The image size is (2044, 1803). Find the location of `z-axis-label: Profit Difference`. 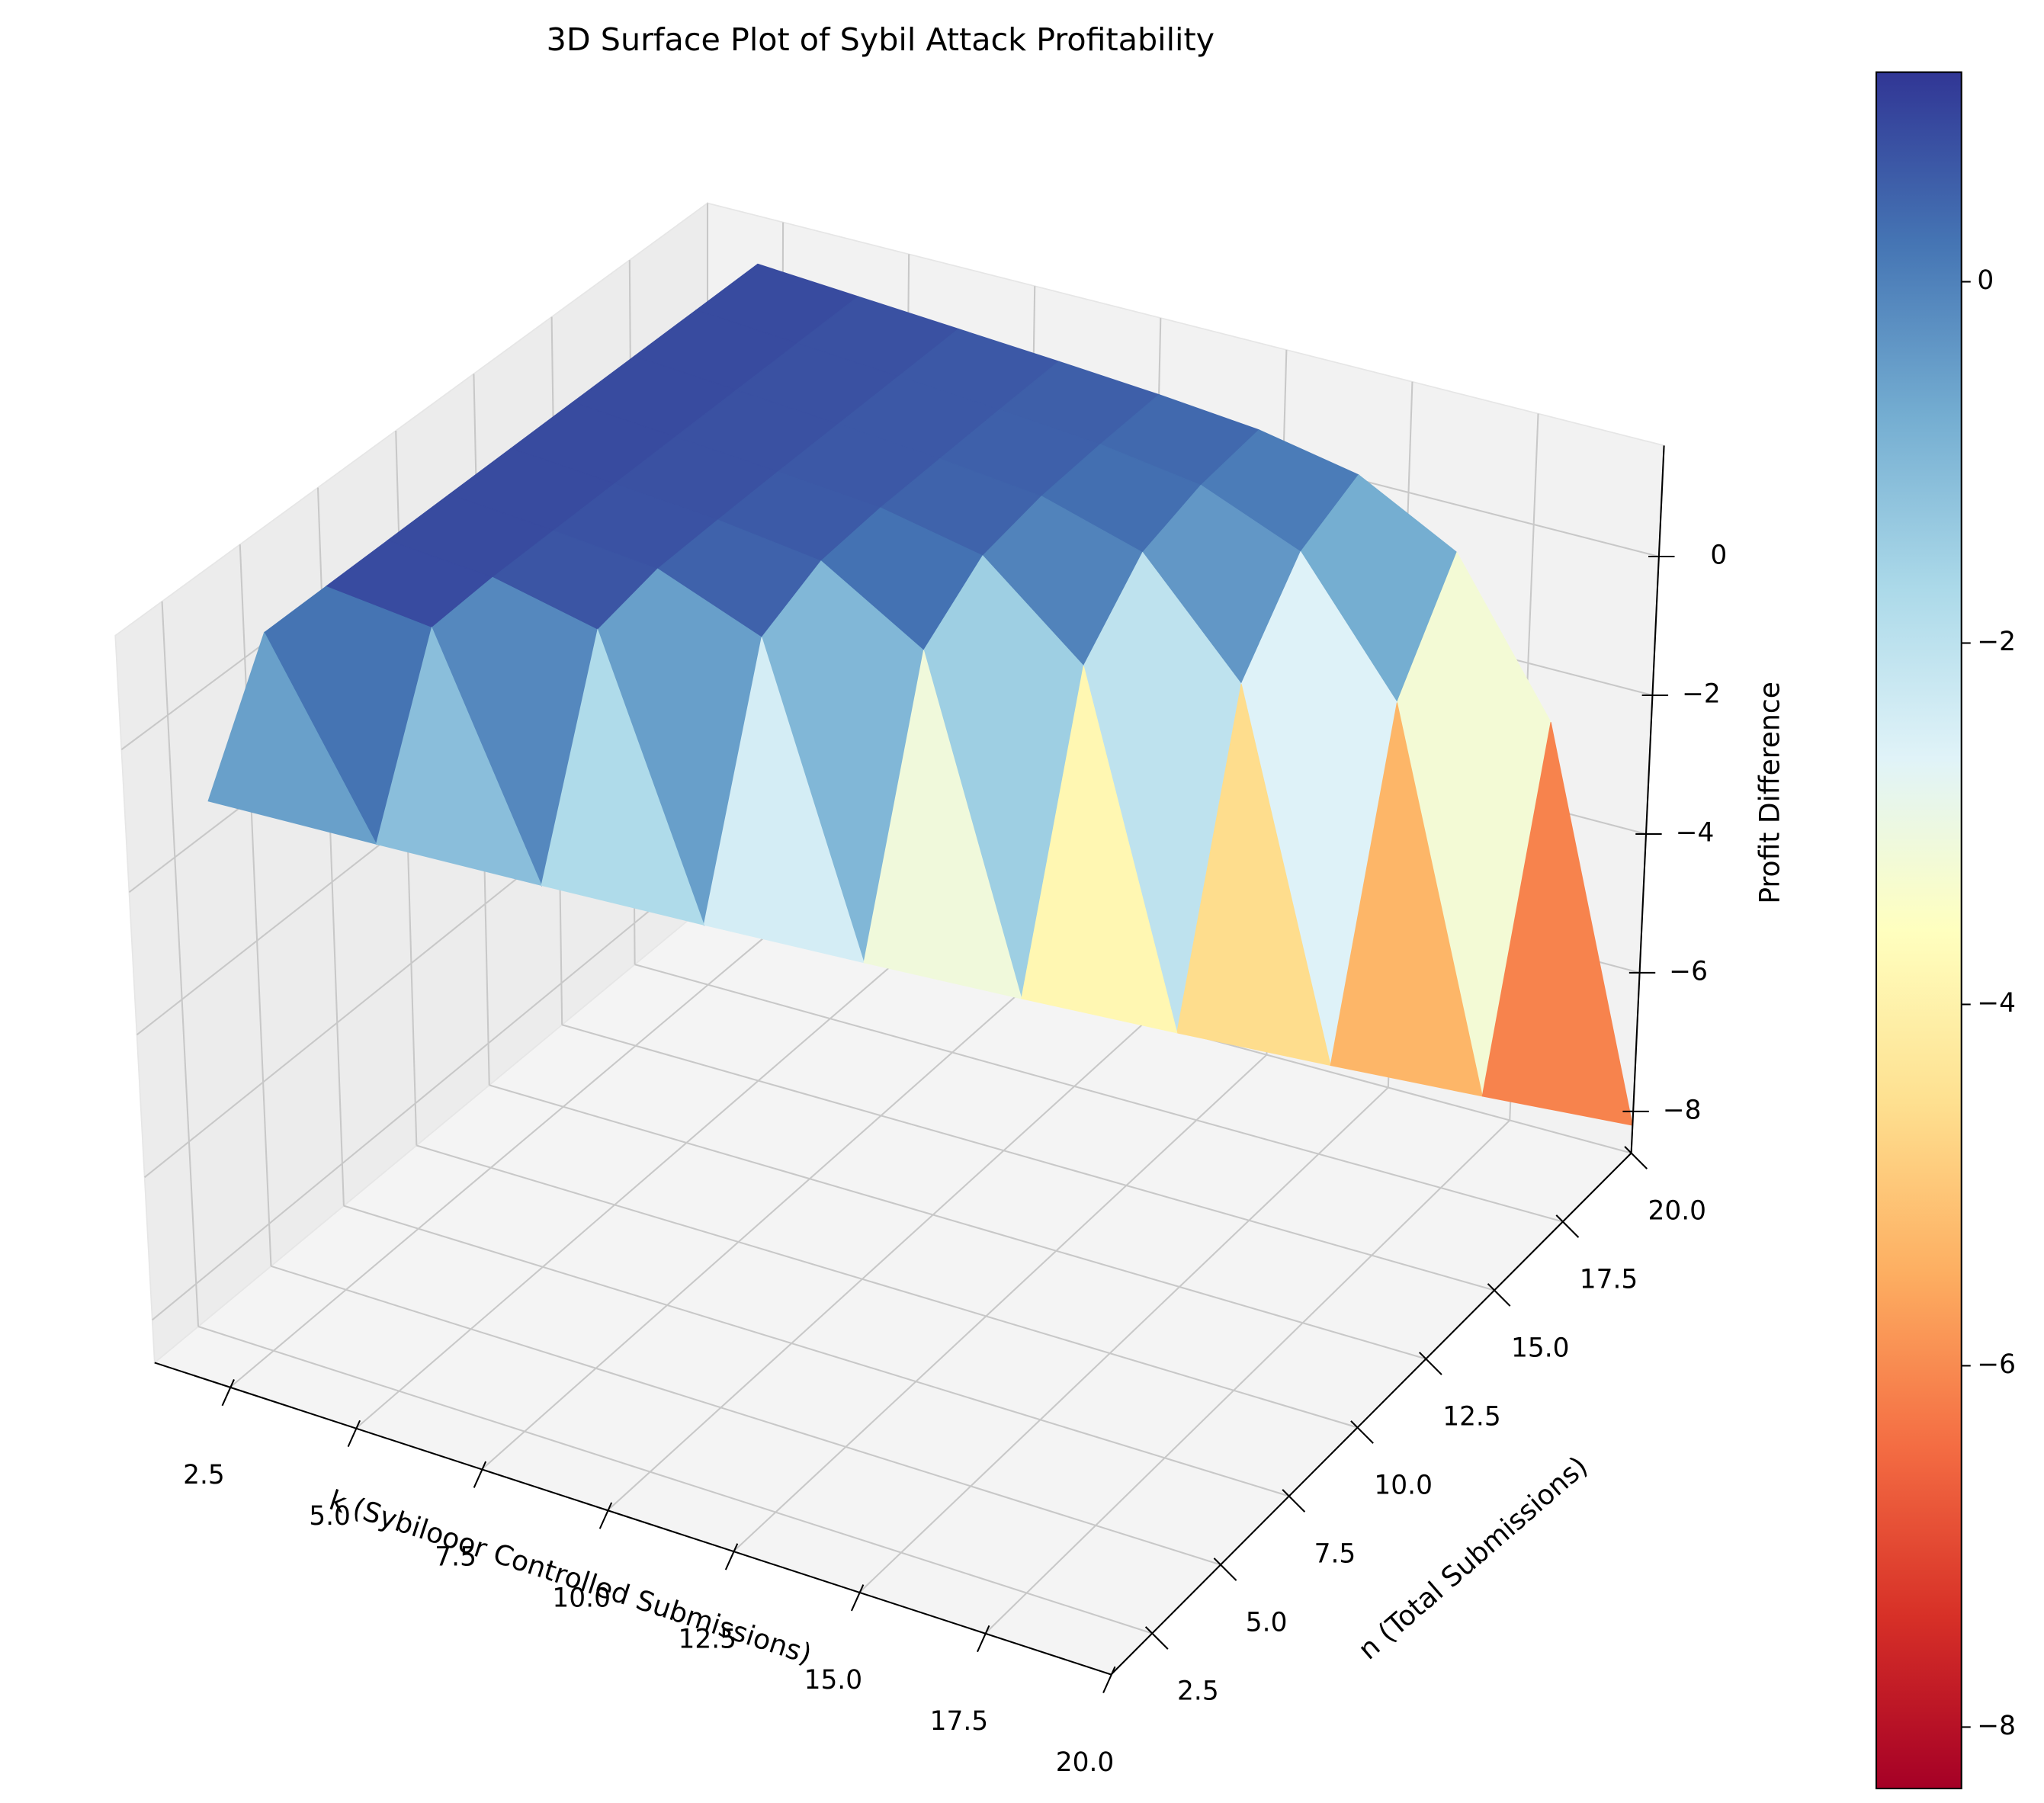

z-axis-label: Profit Difference is located at coordinates (1770, 793).